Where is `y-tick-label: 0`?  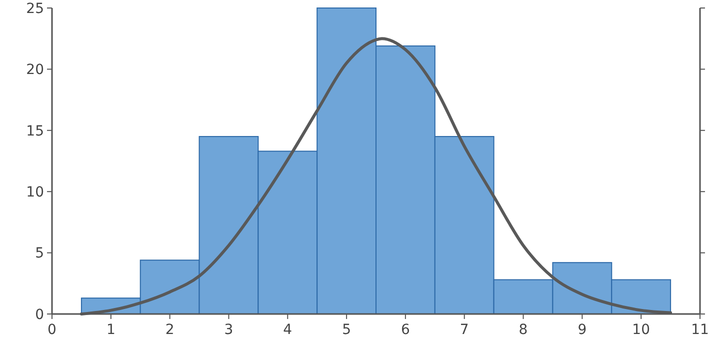
y-tick-label: 0 is located at coordinates (39, 314).